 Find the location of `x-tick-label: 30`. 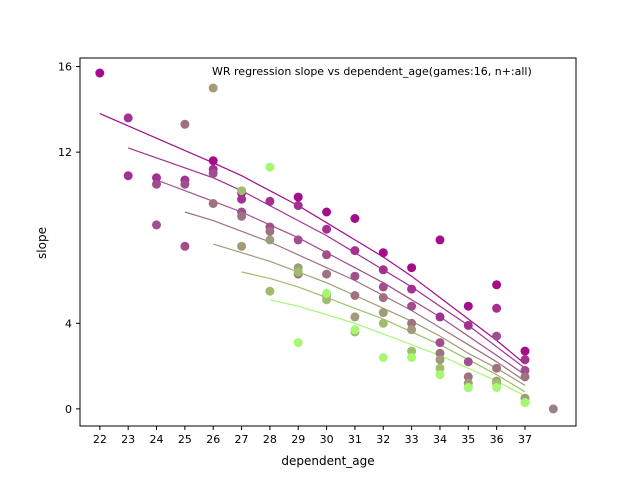

x-tick-label: 30 is located at coordinates (327, 439).